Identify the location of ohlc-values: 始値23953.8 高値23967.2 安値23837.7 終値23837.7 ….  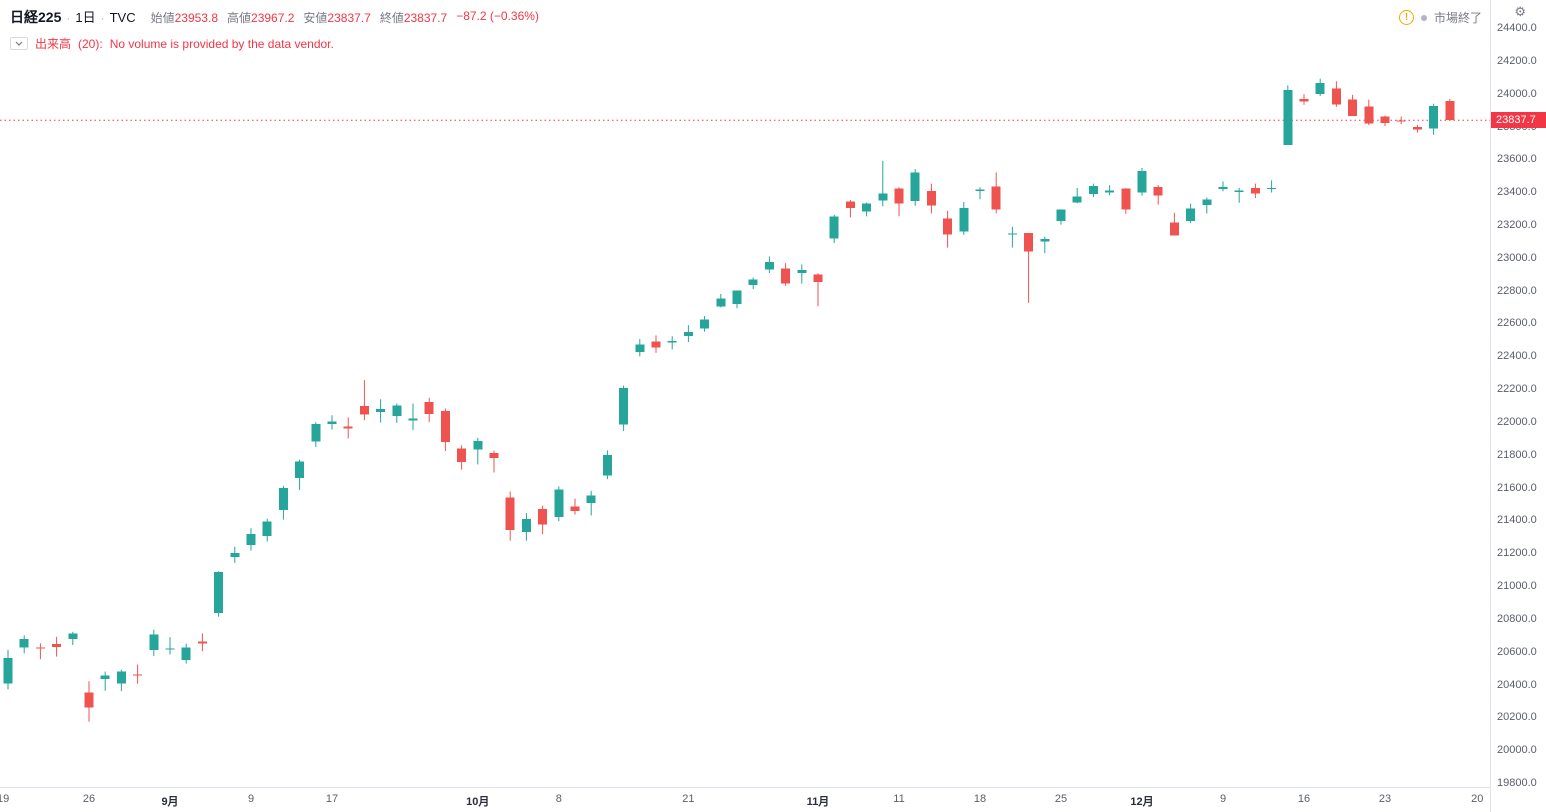
(345, 17).